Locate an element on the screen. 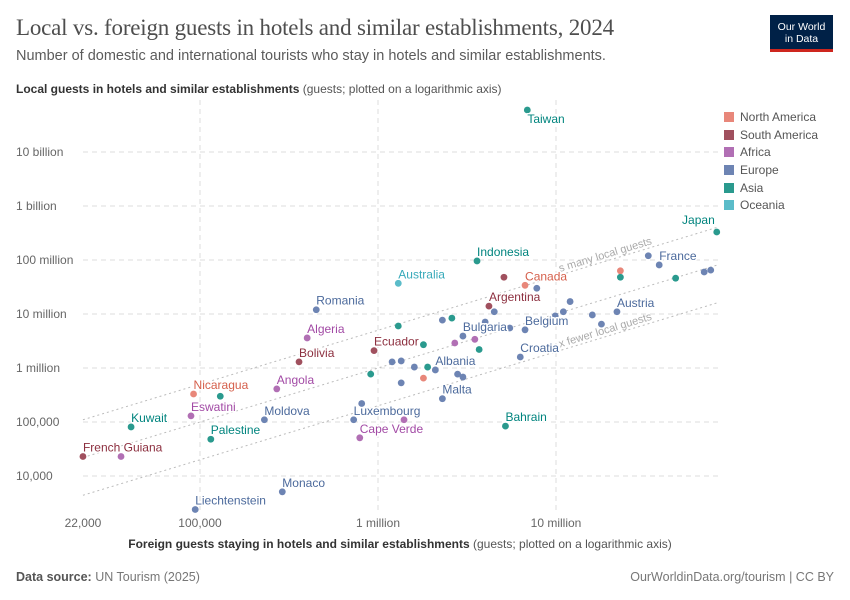  point-label: Romania is located at coordinates (340, 301).